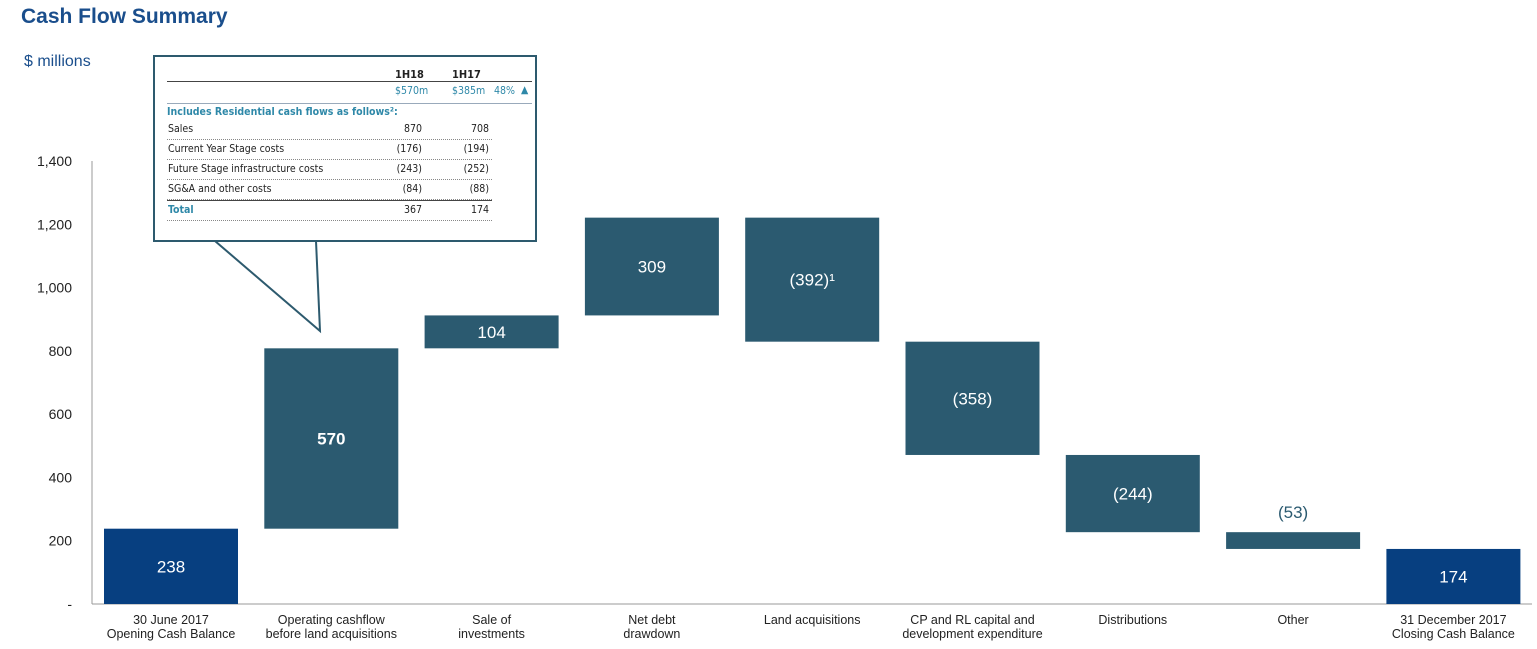 This screenshot has width=1537, height=649. Describe the element at coordinates (504, 91) in the screenshot. I see `change-pct: 48%` at that location.